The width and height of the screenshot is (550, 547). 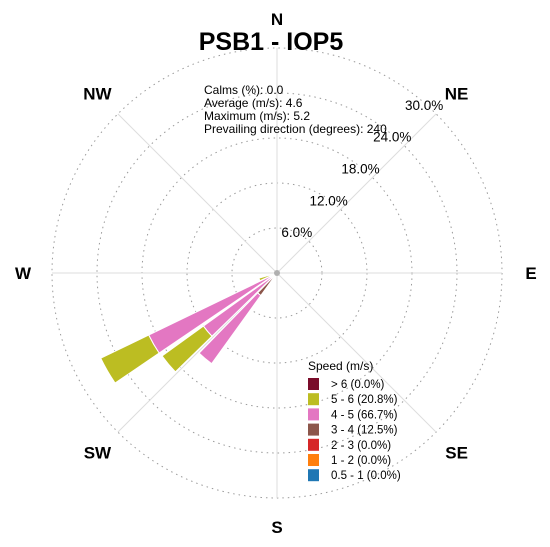 What do you see at coordinates (392, 137) in the screenshot?
I see `radial-tick-label-3: 24.0%` at bounding box center [392, 137].